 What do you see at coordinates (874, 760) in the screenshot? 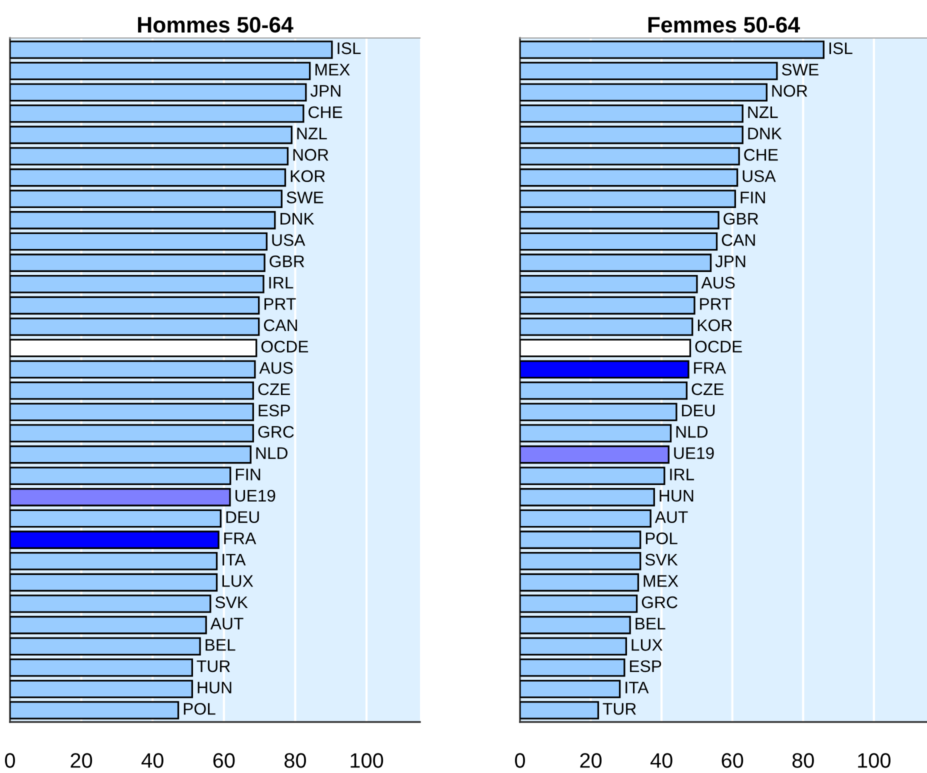
I see `x-tick-label: 100` at bounding box center [874, 760].